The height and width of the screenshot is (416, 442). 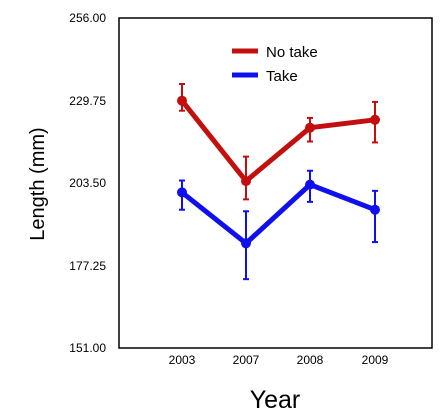 I want to click on y-tick-label: 177.25, so click(x=87, y=266).